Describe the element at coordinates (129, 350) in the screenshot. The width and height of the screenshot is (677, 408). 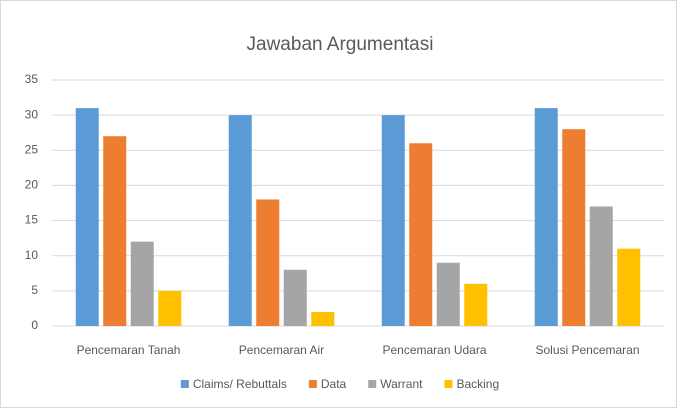
I see `x-tick-label: Pencemaran Tanah` at that location.